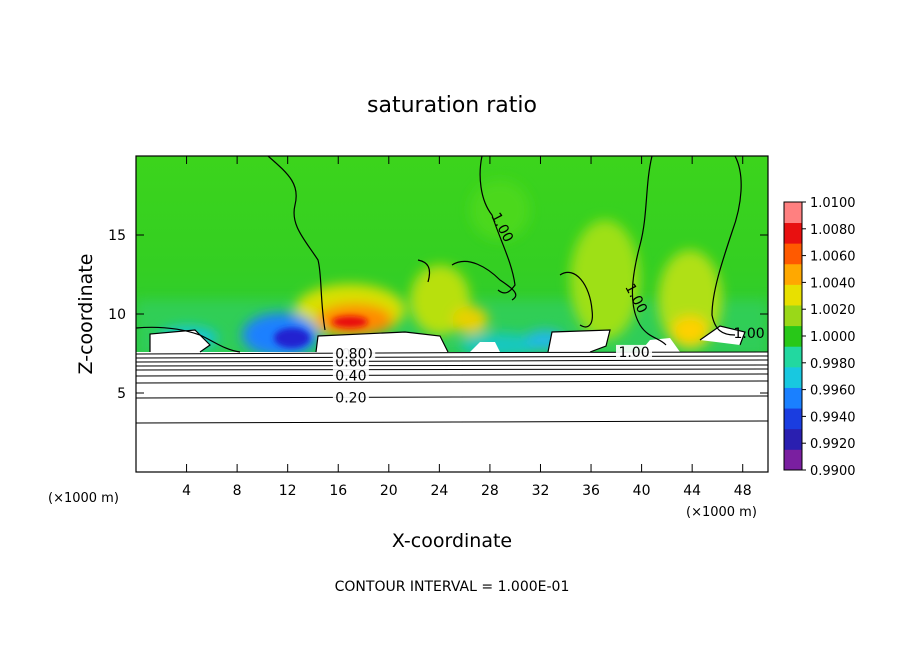 The width and height of the screenshot is (904, 654). Describe the element at coordinates (833, 417) in the screenshot. I see `colorbar-tick-label: 0.9940` at that location.